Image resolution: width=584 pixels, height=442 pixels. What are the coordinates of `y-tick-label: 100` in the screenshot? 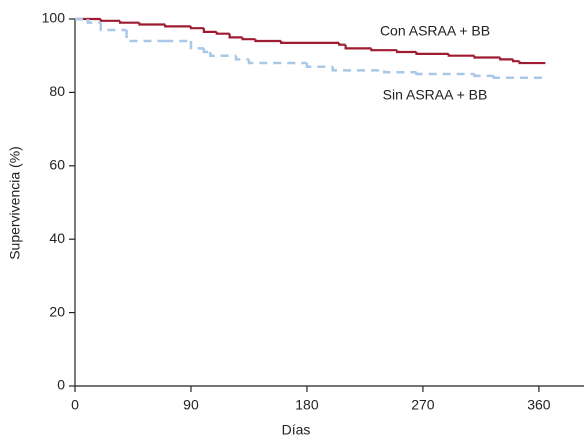 It's located at (54, 18).